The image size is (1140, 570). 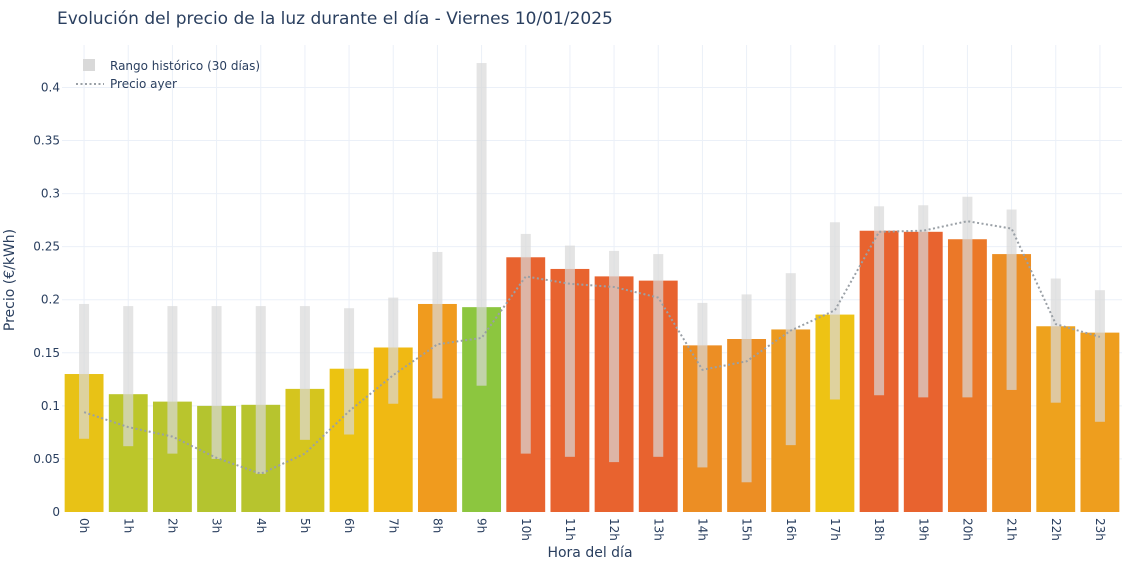 What do you see at coordinates (89, 65) in the screenshot?
I see `legend-range-swatch` at bounding box center [89, 65].